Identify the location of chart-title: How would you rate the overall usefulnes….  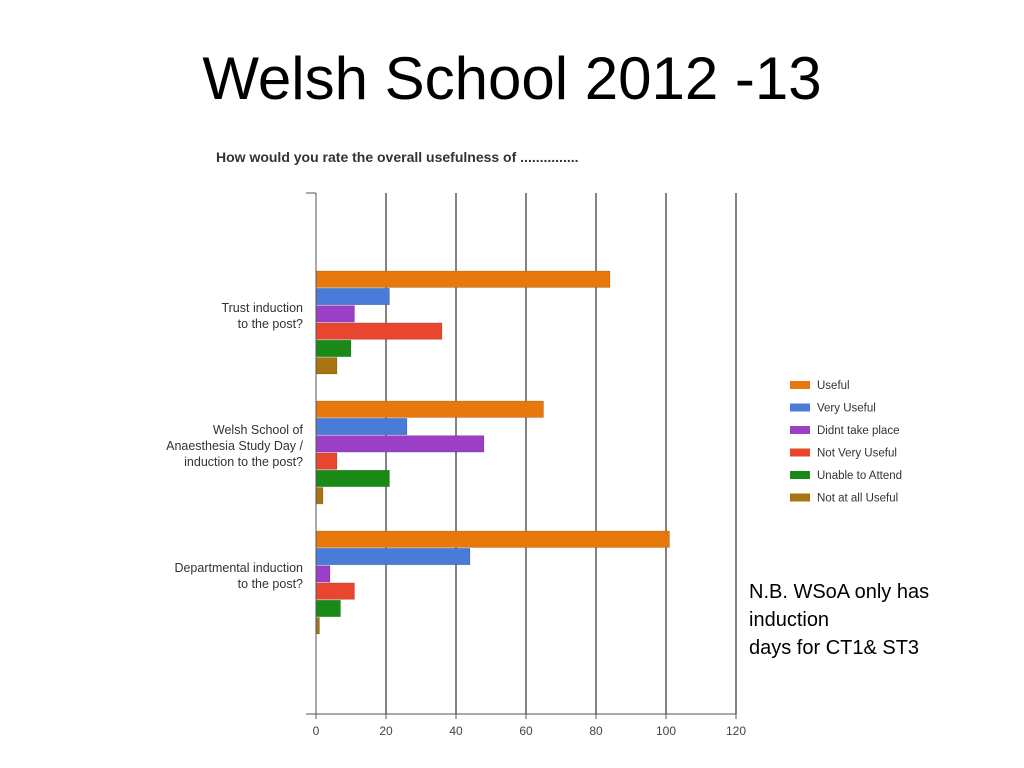
(397, 157).